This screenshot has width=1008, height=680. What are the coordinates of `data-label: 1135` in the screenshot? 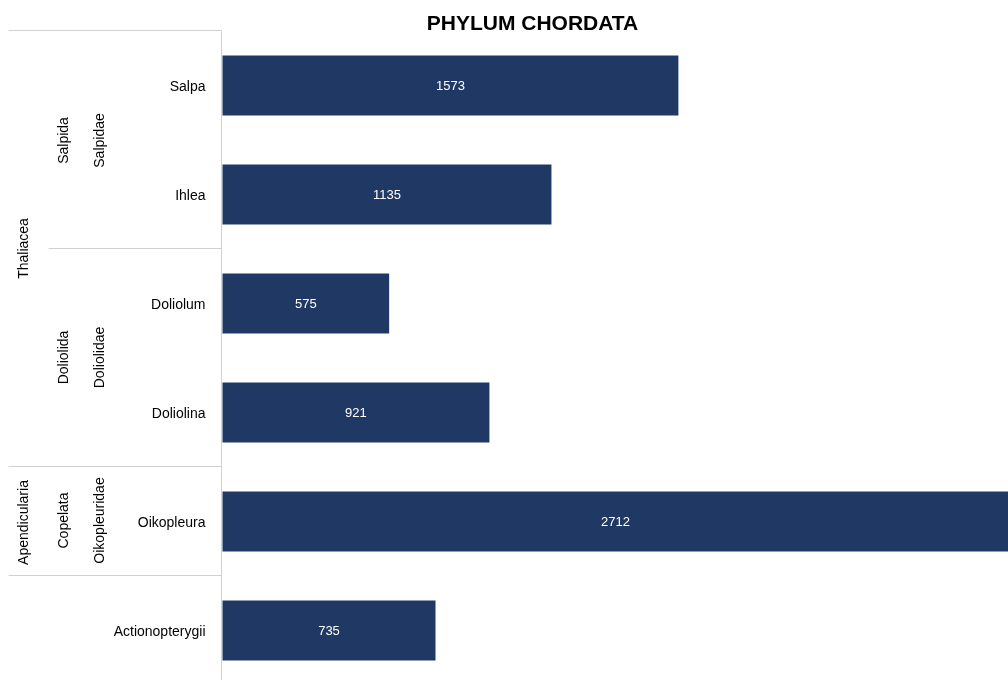 It's located at (387, 194).